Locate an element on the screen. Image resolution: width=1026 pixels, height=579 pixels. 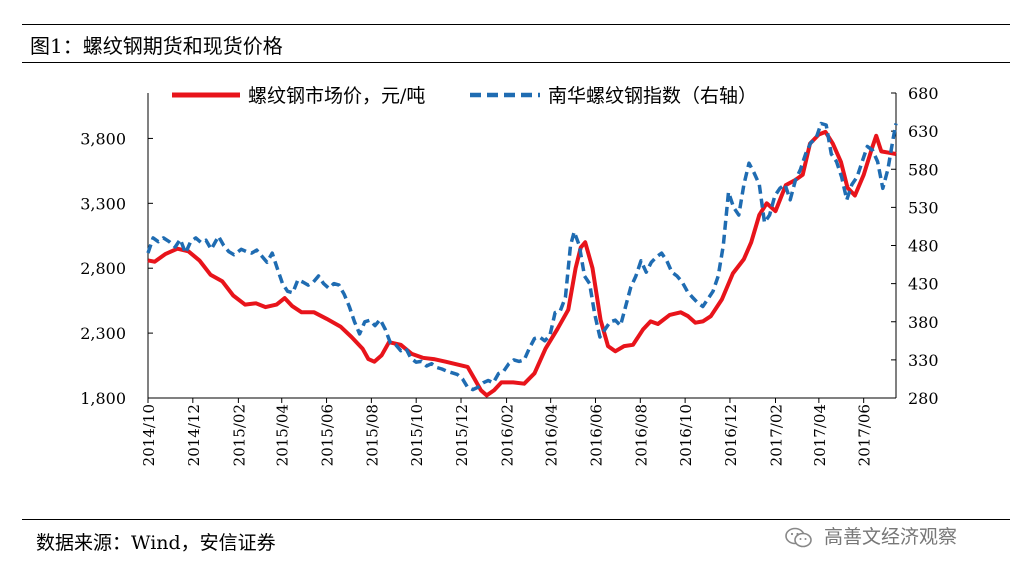
top-rule is located at coordinates (516, 24).